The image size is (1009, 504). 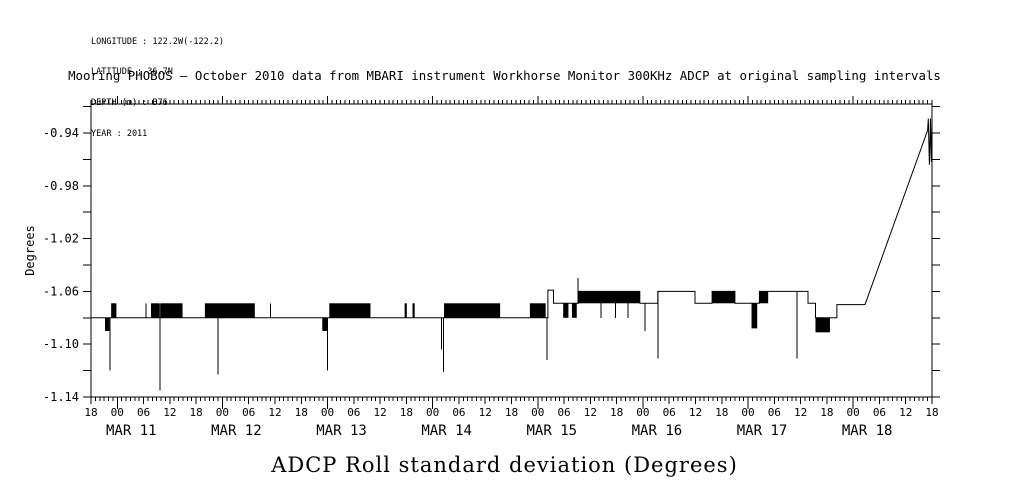 I want to click on metadata-year: YEAR : 2011, so click(x=119, y=134).